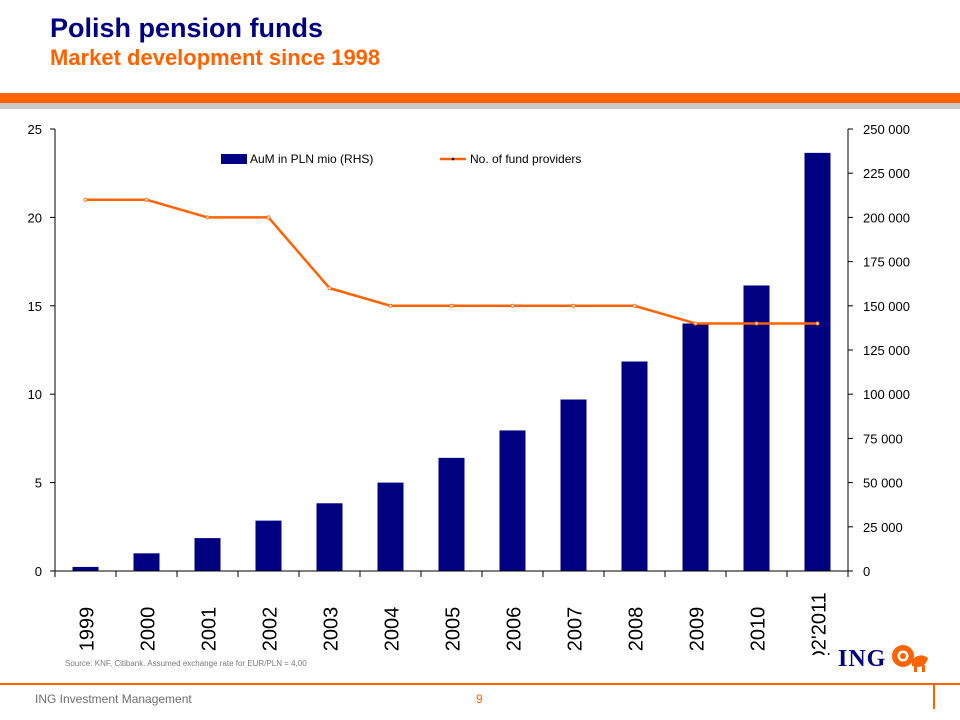 This screenshot has width=960, height=720. What do you see at coordinates (38, 571) in the screenshot?
I see `y-left-tick-label: 0` at bounding box center [38, 571].